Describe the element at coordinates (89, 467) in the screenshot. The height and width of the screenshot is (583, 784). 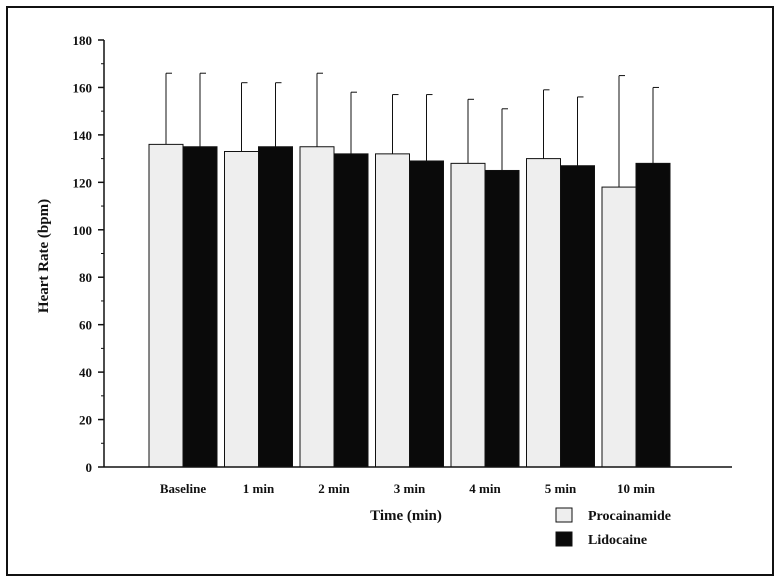
I see `y-tick-label: 0` at that location.